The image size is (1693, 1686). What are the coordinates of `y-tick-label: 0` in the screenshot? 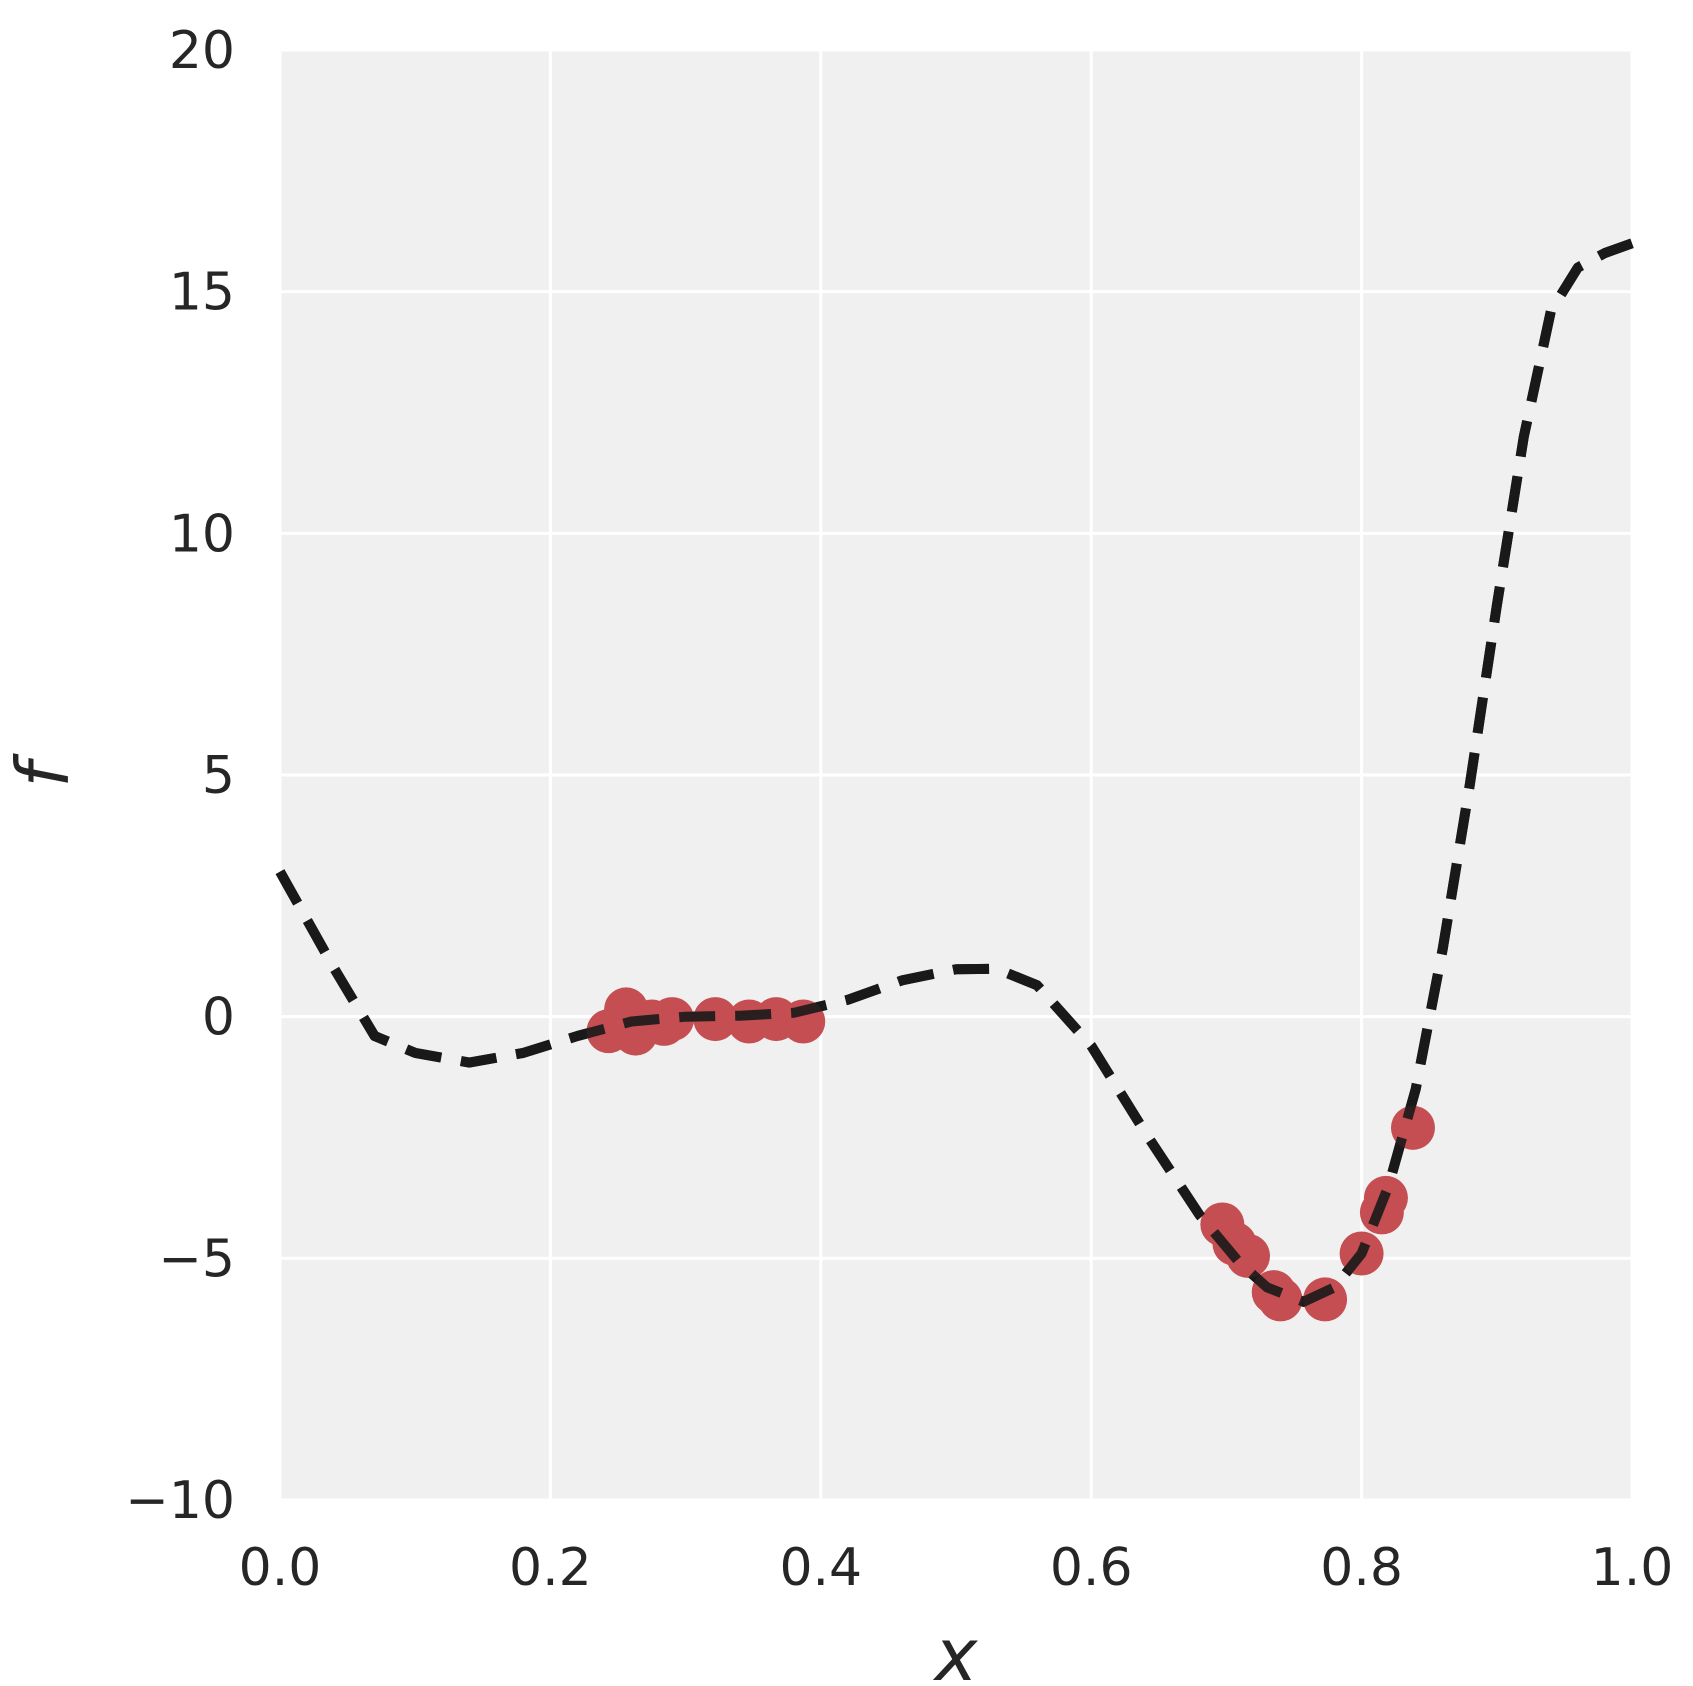 It's located at (218, 1018).